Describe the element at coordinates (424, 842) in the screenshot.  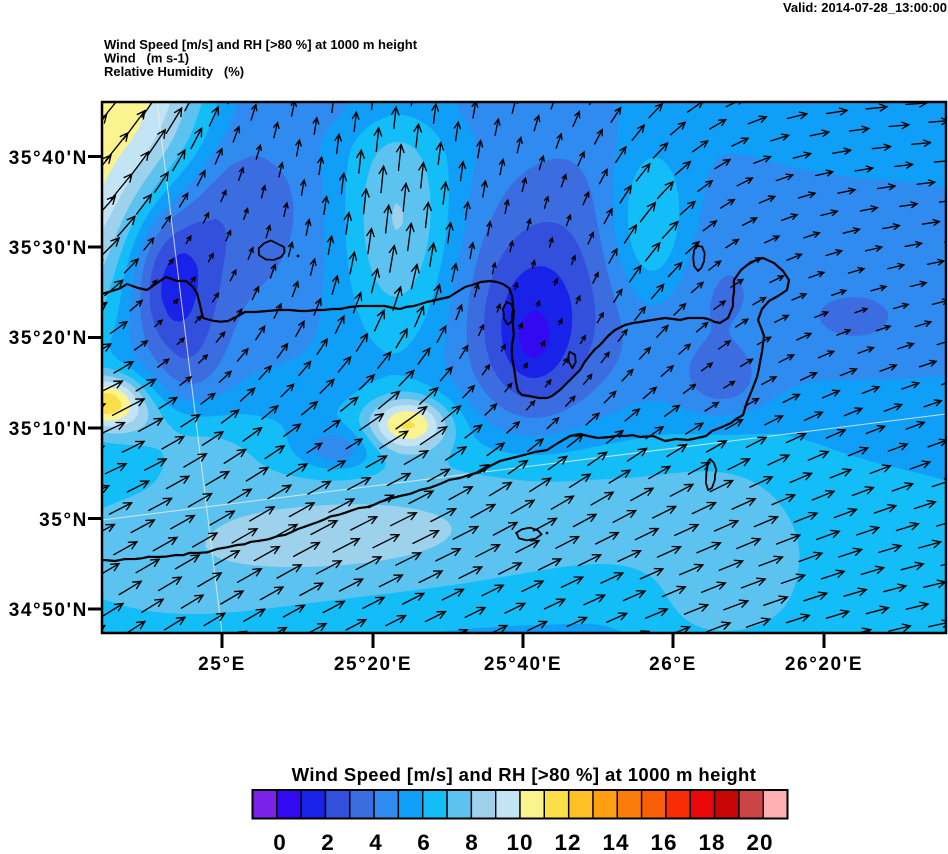
I see `svg-text: 6` at that location.